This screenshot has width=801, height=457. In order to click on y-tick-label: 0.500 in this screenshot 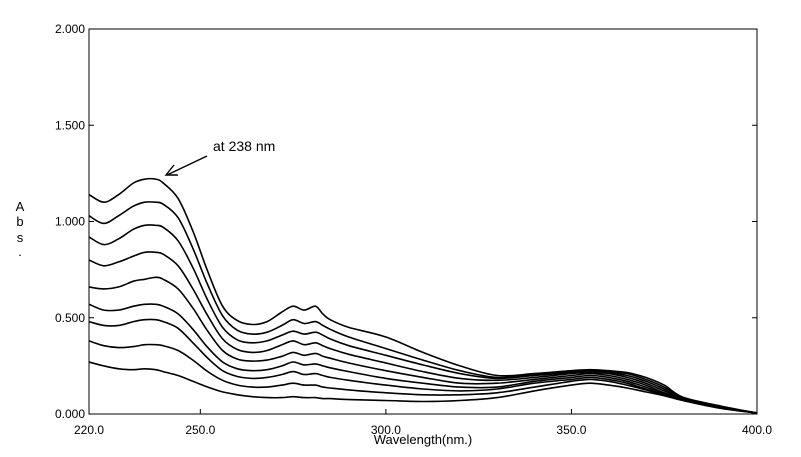, I will do `click(70, 318)`.